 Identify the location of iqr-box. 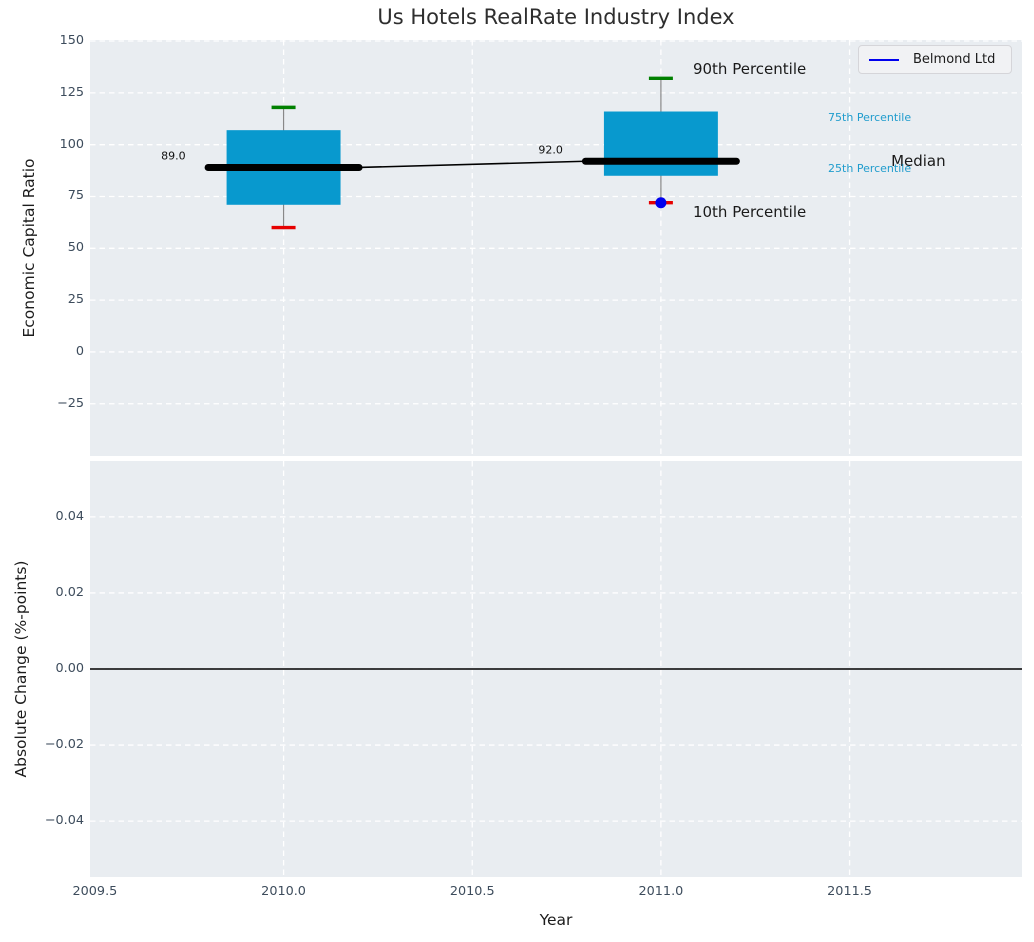
(660, 143).